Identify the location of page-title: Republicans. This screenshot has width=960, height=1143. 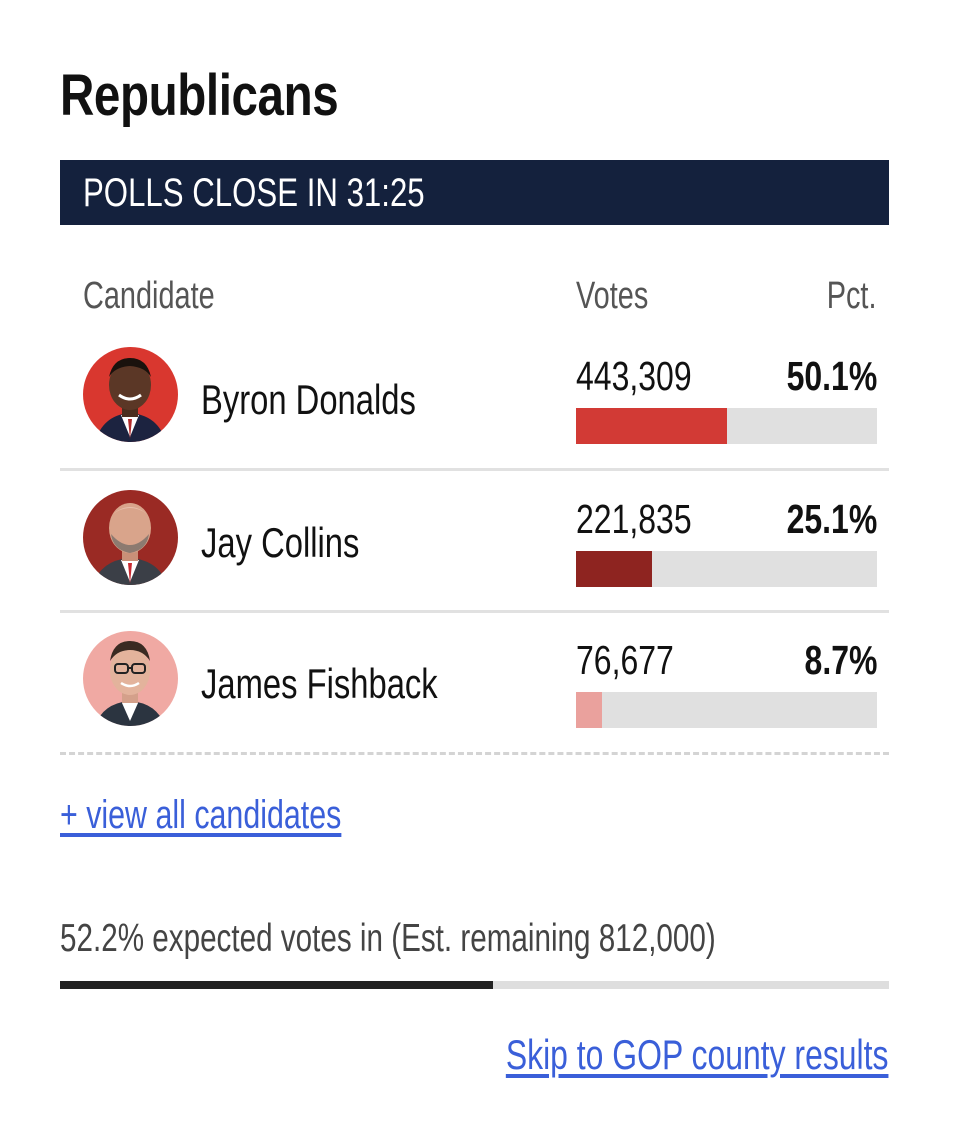
(199, 95).